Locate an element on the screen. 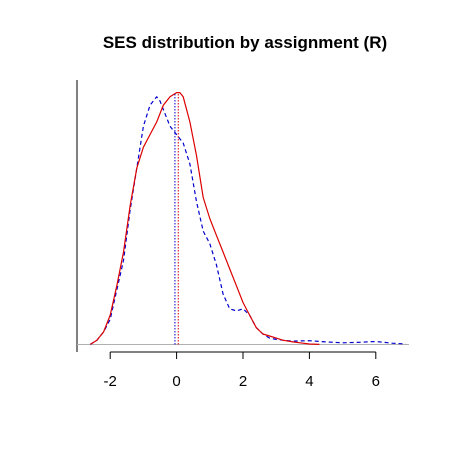 This screenshot has height=450, width=450. chart-title: SES distribution by assignment (R) is located at coordinates (245, 42).